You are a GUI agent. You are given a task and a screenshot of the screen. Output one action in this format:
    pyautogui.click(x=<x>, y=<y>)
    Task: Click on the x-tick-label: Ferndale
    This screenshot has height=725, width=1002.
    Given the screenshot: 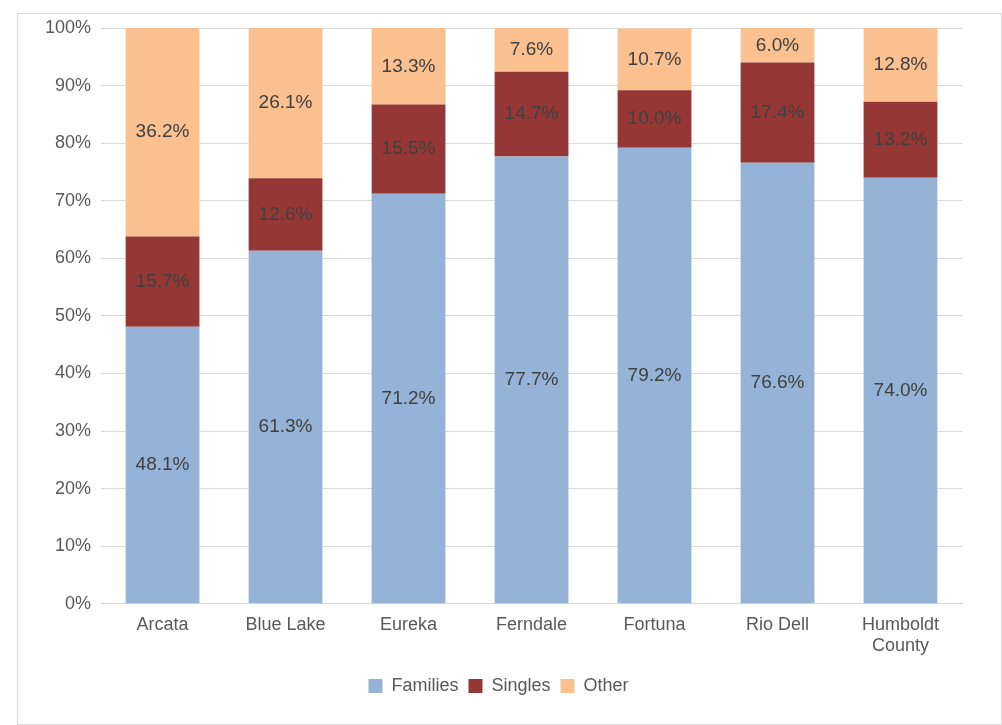 What is the action you would take?
    pyautogui.click(x=532, y=623)
    